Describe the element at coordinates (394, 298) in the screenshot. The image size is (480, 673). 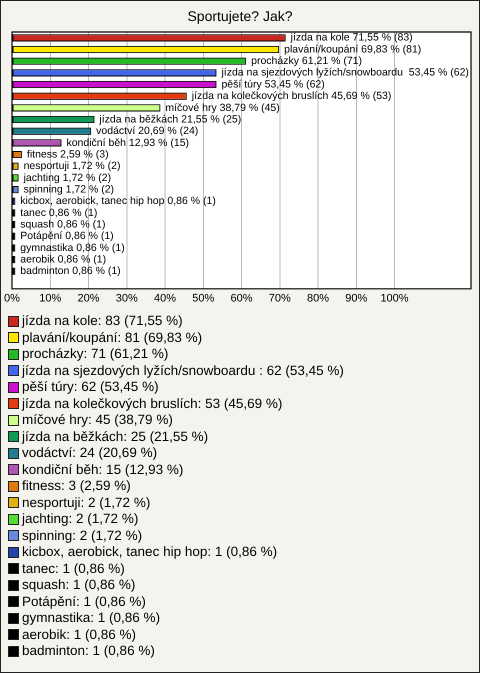
I see `x-tick-label: 100%` at that location.